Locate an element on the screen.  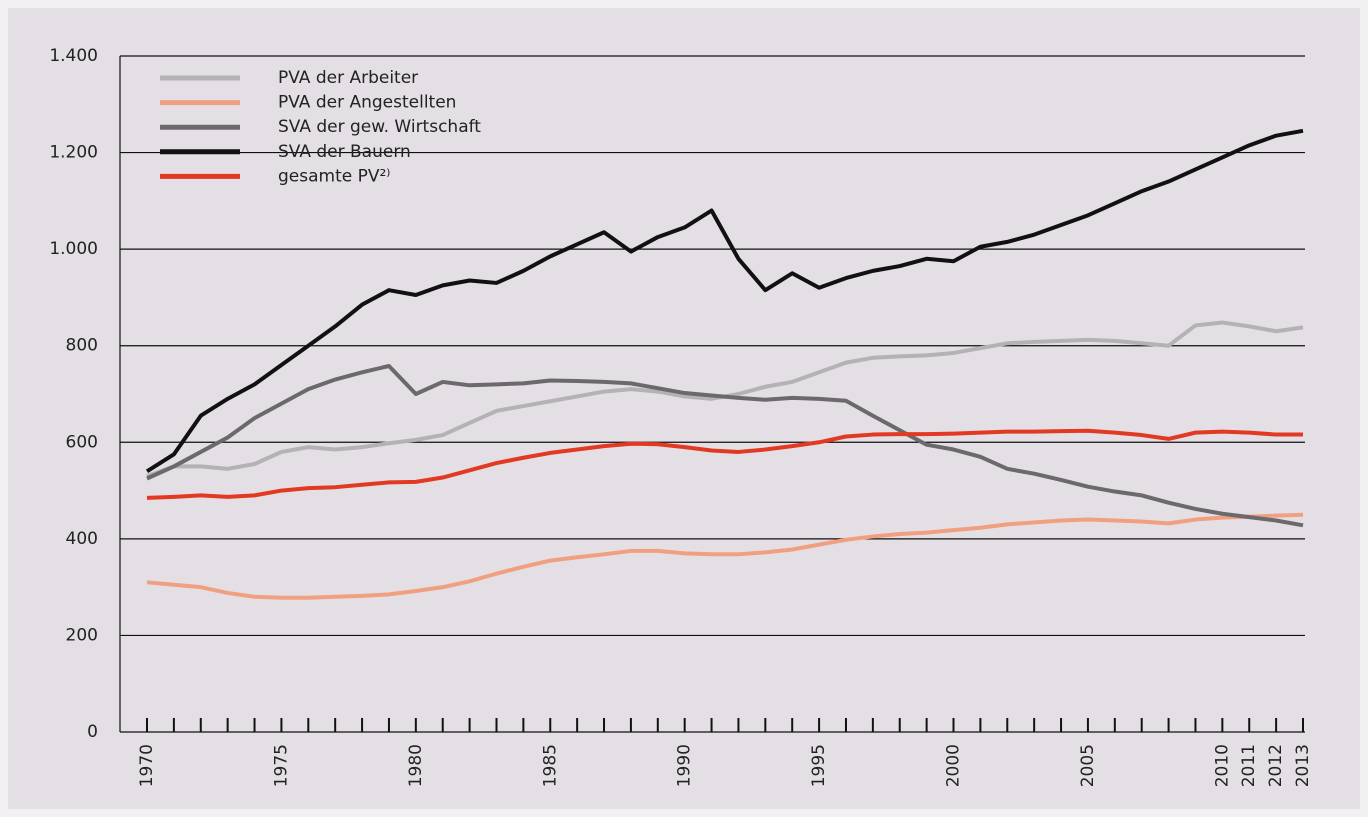
x-tick-label: 1995 is located at coordinates (819, 765).